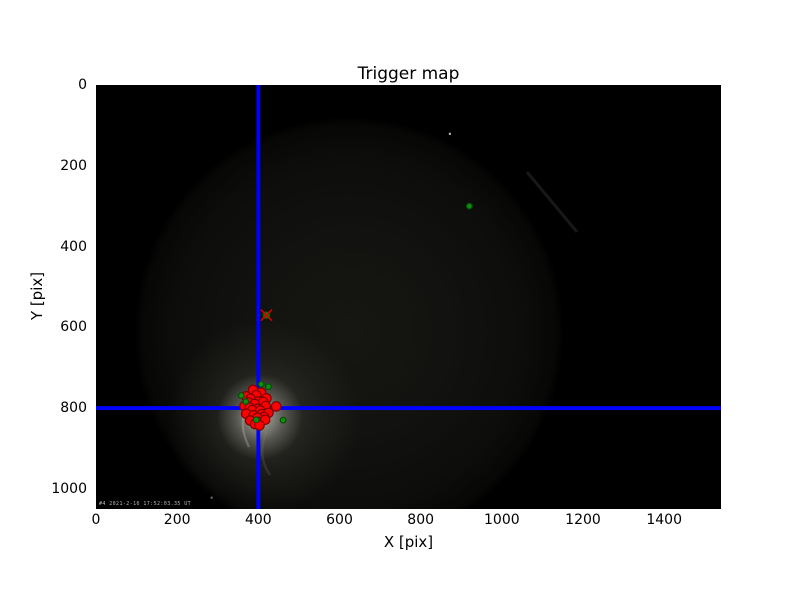 This screenshot has width=800, height=600. Describe the element at coordinates (73, 246) in the screenshot. I see `y-tick-label: 400` at that location.